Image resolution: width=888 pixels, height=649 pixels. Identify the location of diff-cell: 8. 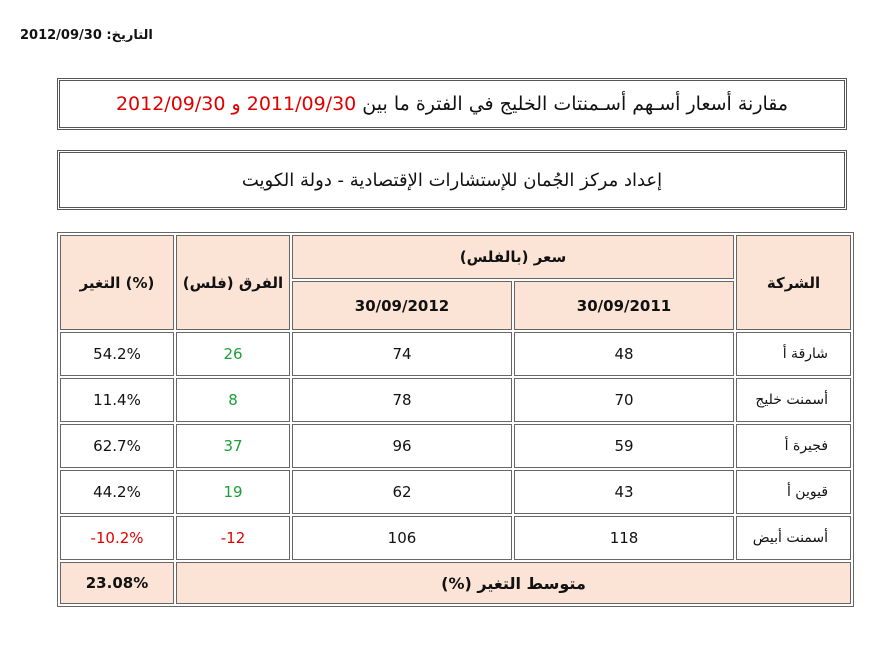
(233, 400).